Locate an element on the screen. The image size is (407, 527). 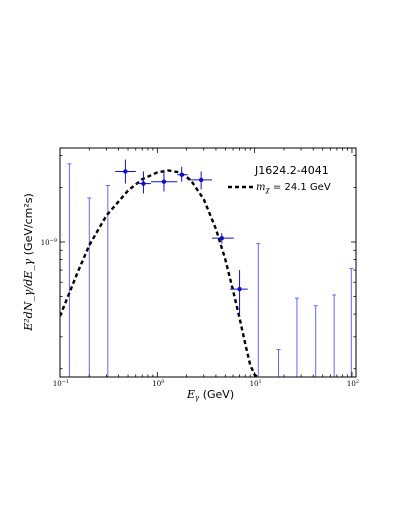
x-axis-label: Eγ (GeV) is located at coordinates (210, 395).